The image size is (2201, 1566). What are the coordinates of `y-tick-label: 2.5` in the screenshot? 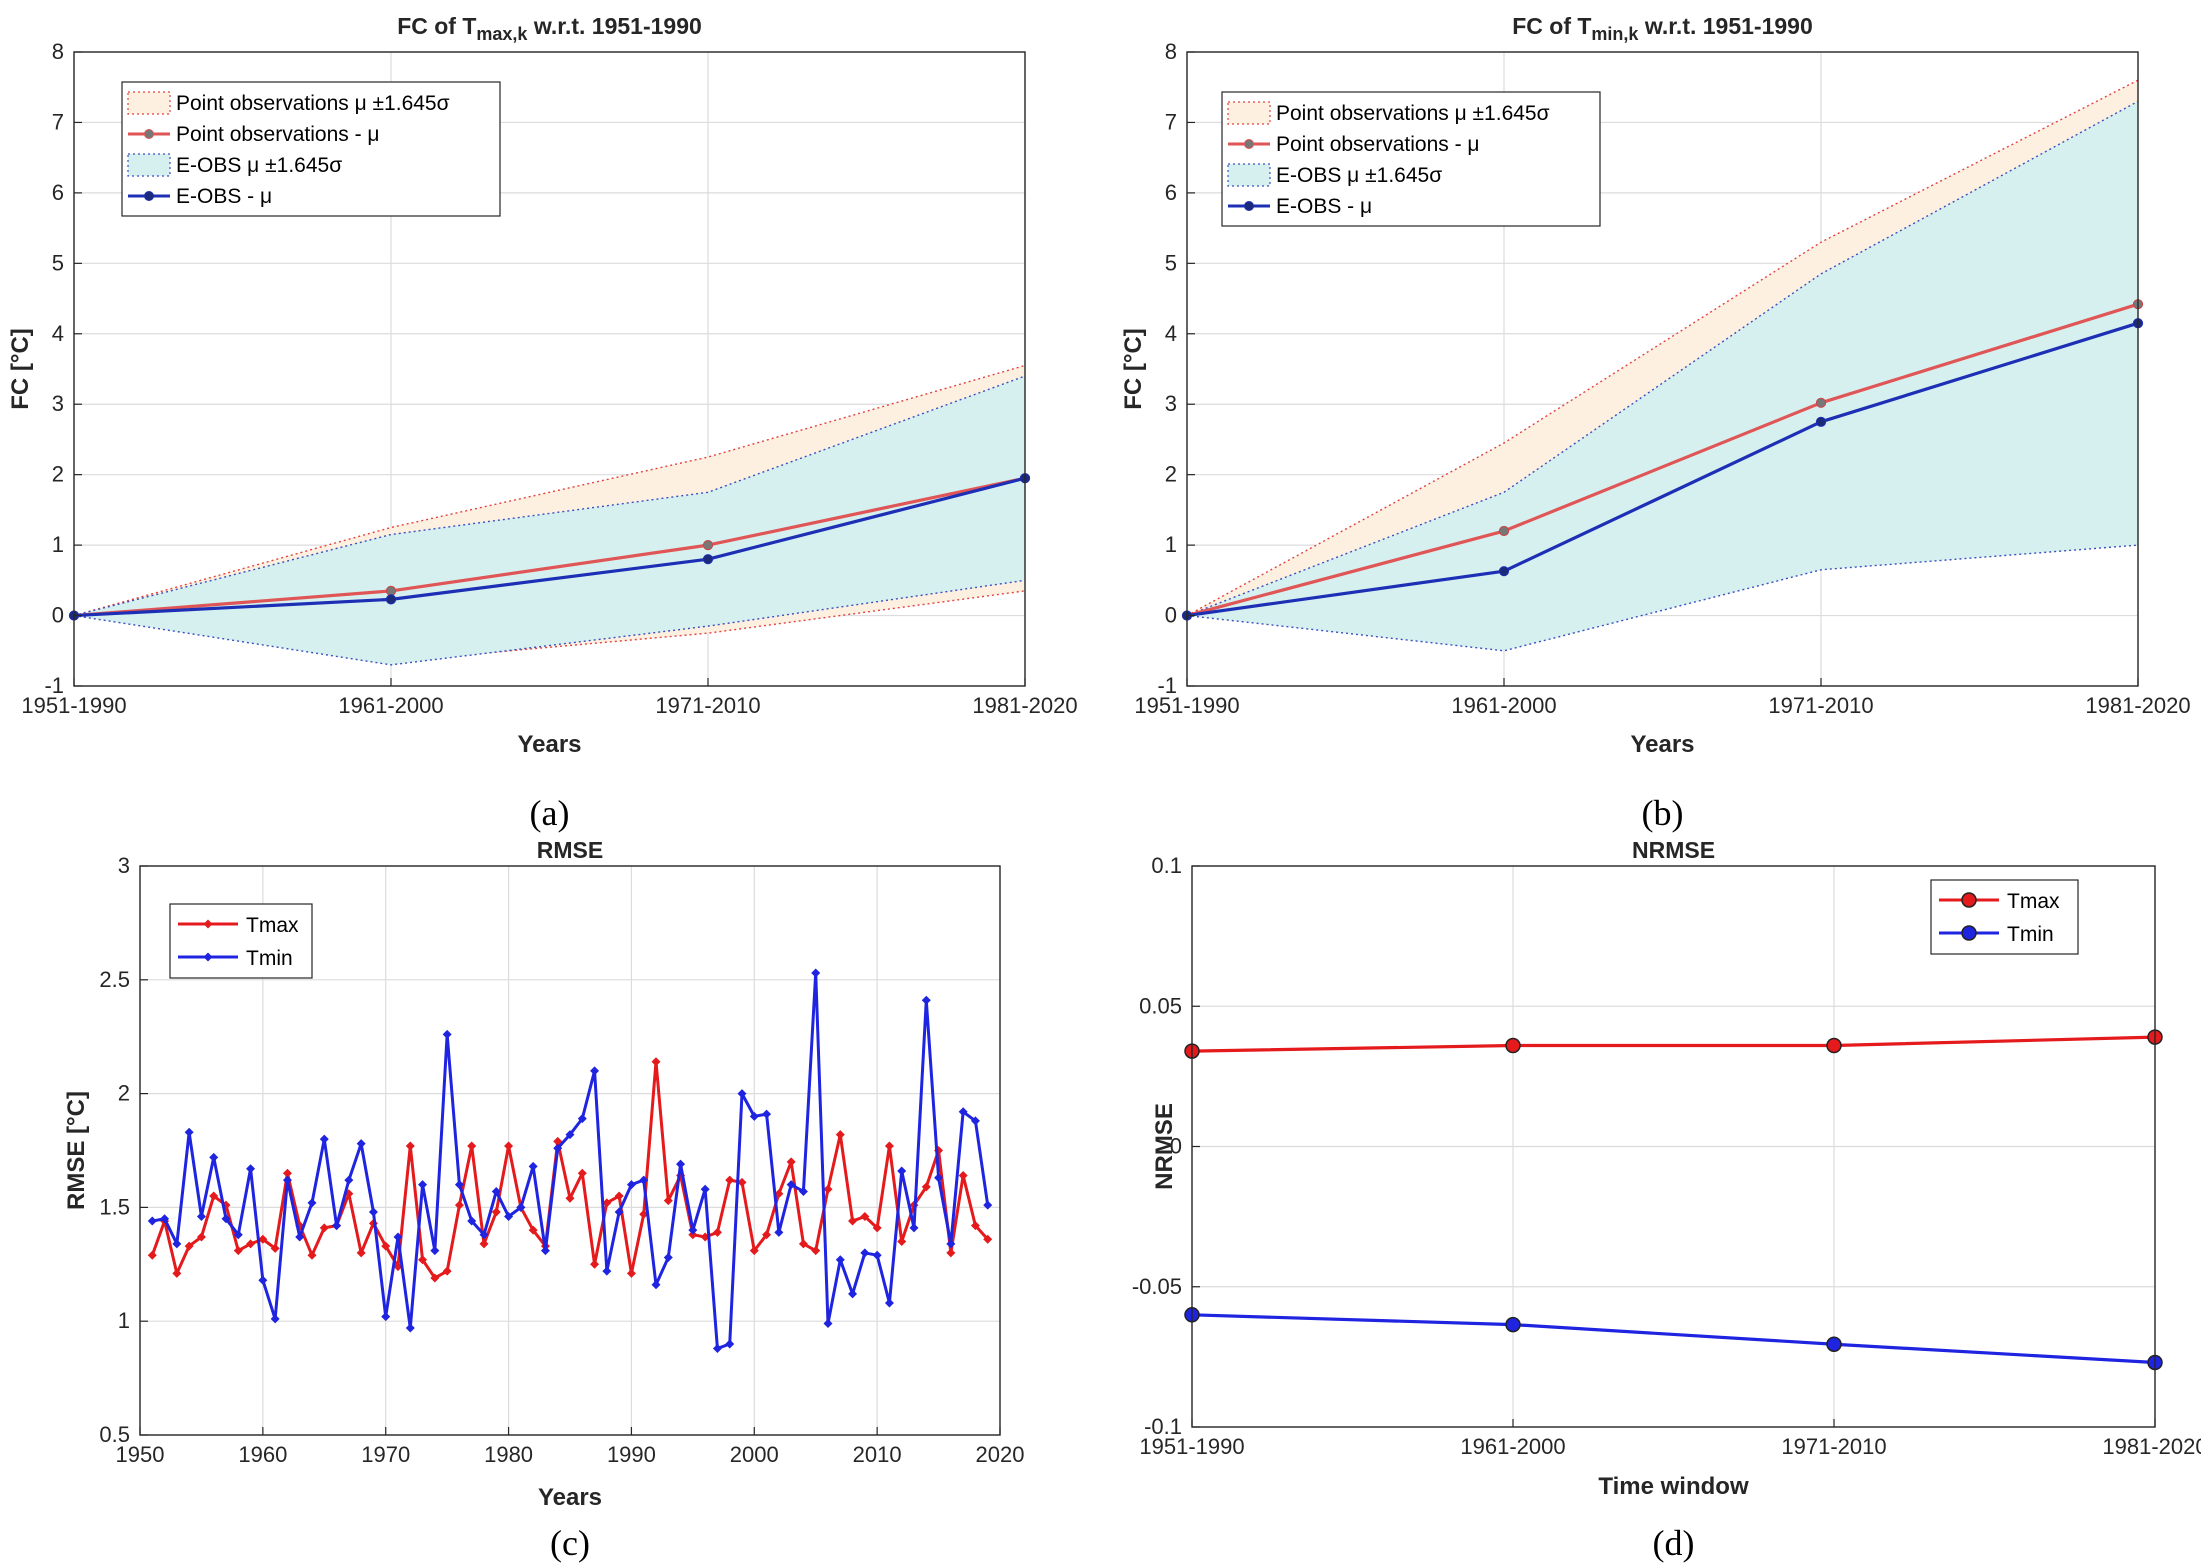 It's located at (114, 979).